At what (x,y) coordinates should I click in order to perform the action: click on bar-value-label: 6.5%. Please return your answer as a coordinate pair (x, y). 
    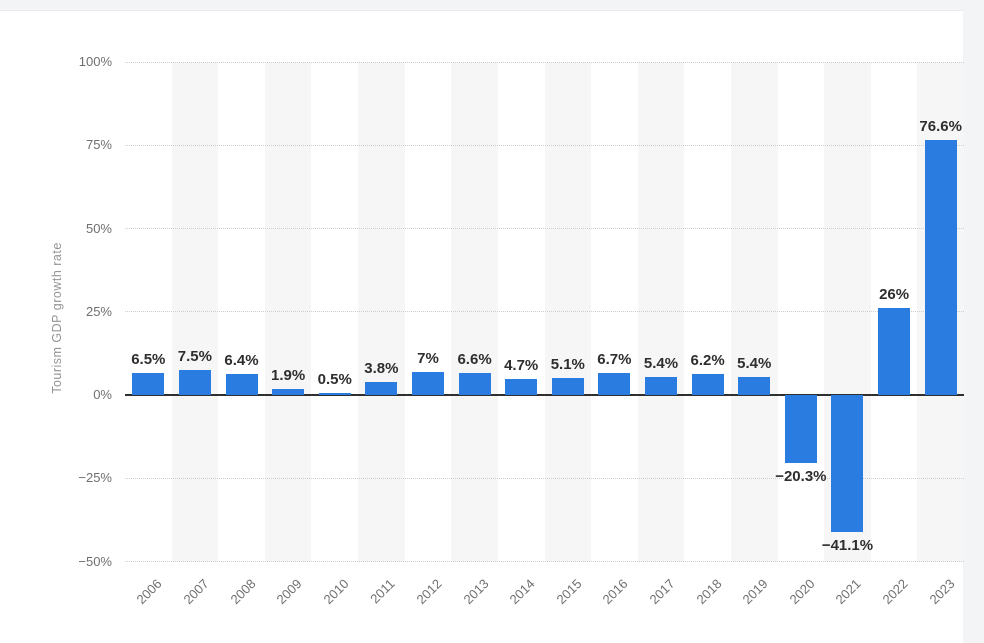
    Looking at the image, I should click on (148, 360).